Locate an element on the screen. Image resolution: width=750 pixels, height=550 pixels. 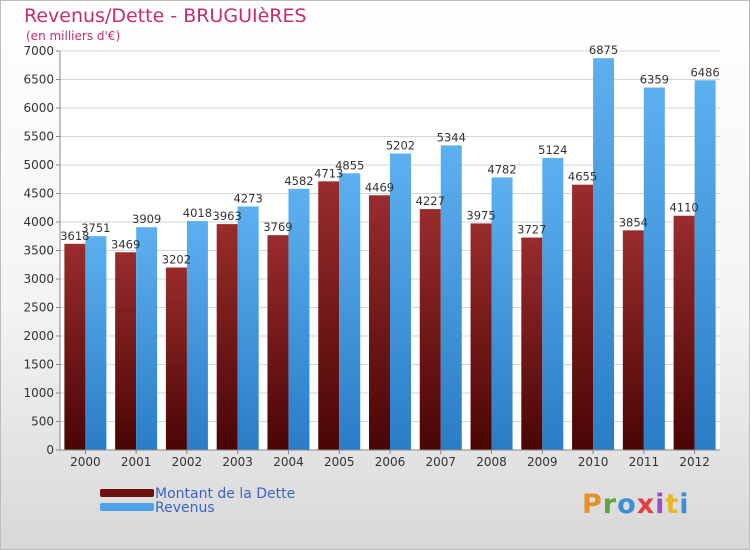
data-label-revenue: 4273 is located at coordinates (248, 198).